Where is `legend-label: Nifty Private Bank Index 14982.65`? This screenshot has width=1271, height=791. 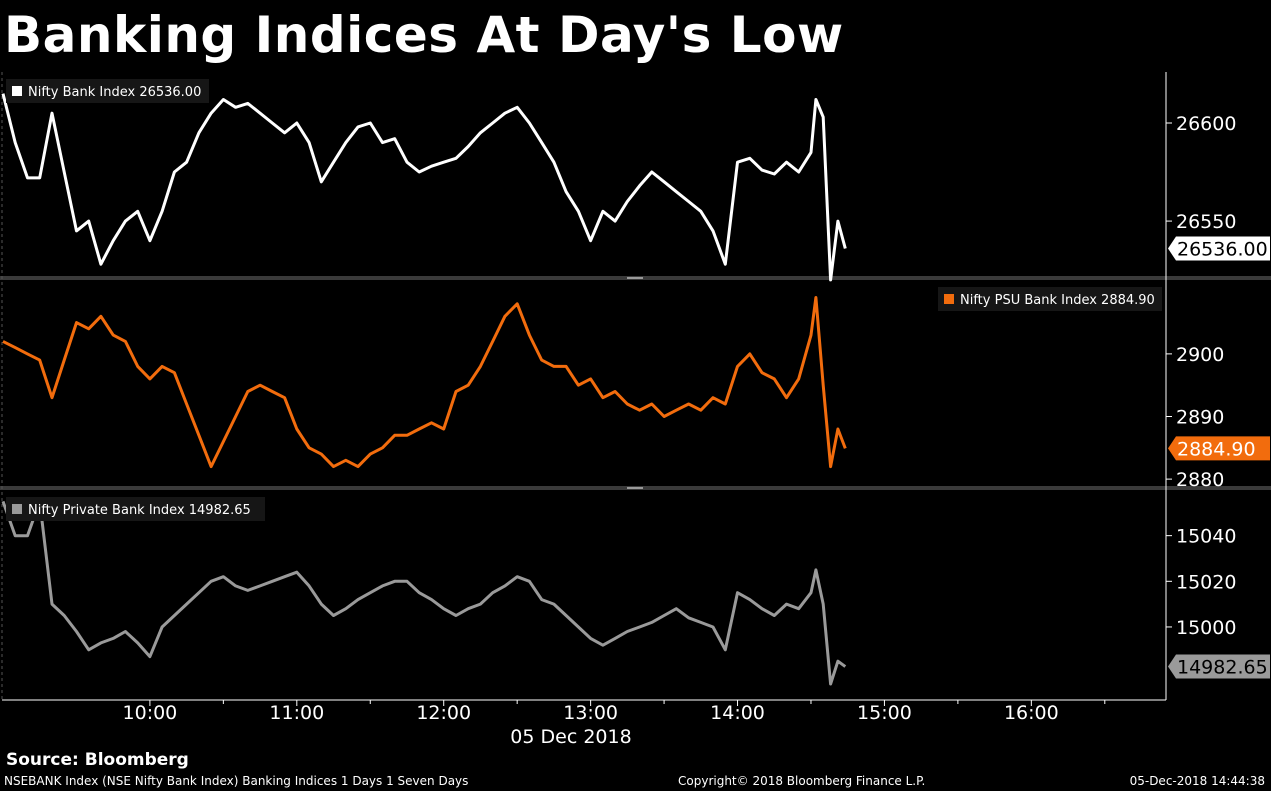
legend-label: Nifty Private Bank Index 14982.65 is located at coordinates (139, 510).